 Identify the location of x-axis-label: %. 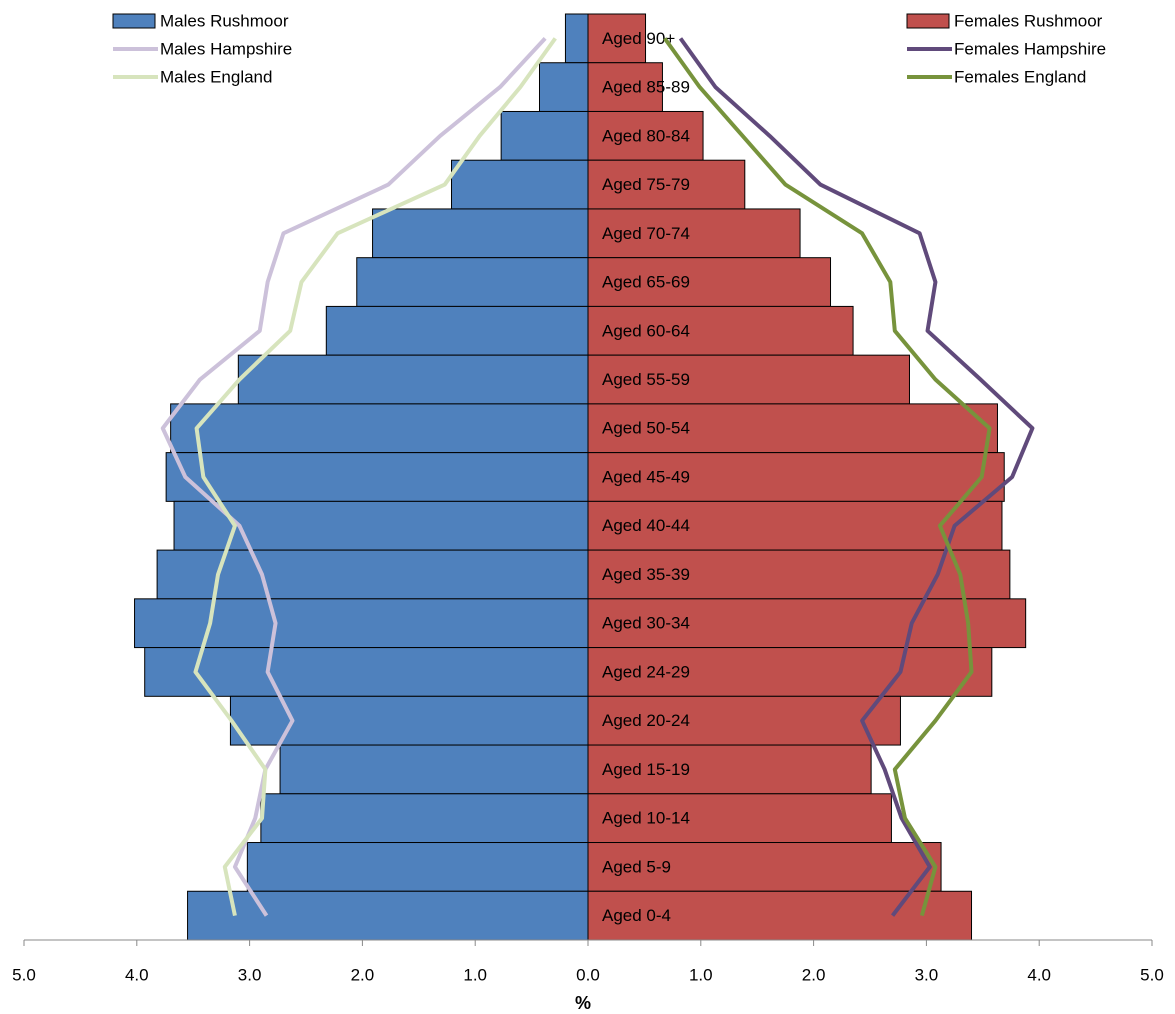
(583, 1003).